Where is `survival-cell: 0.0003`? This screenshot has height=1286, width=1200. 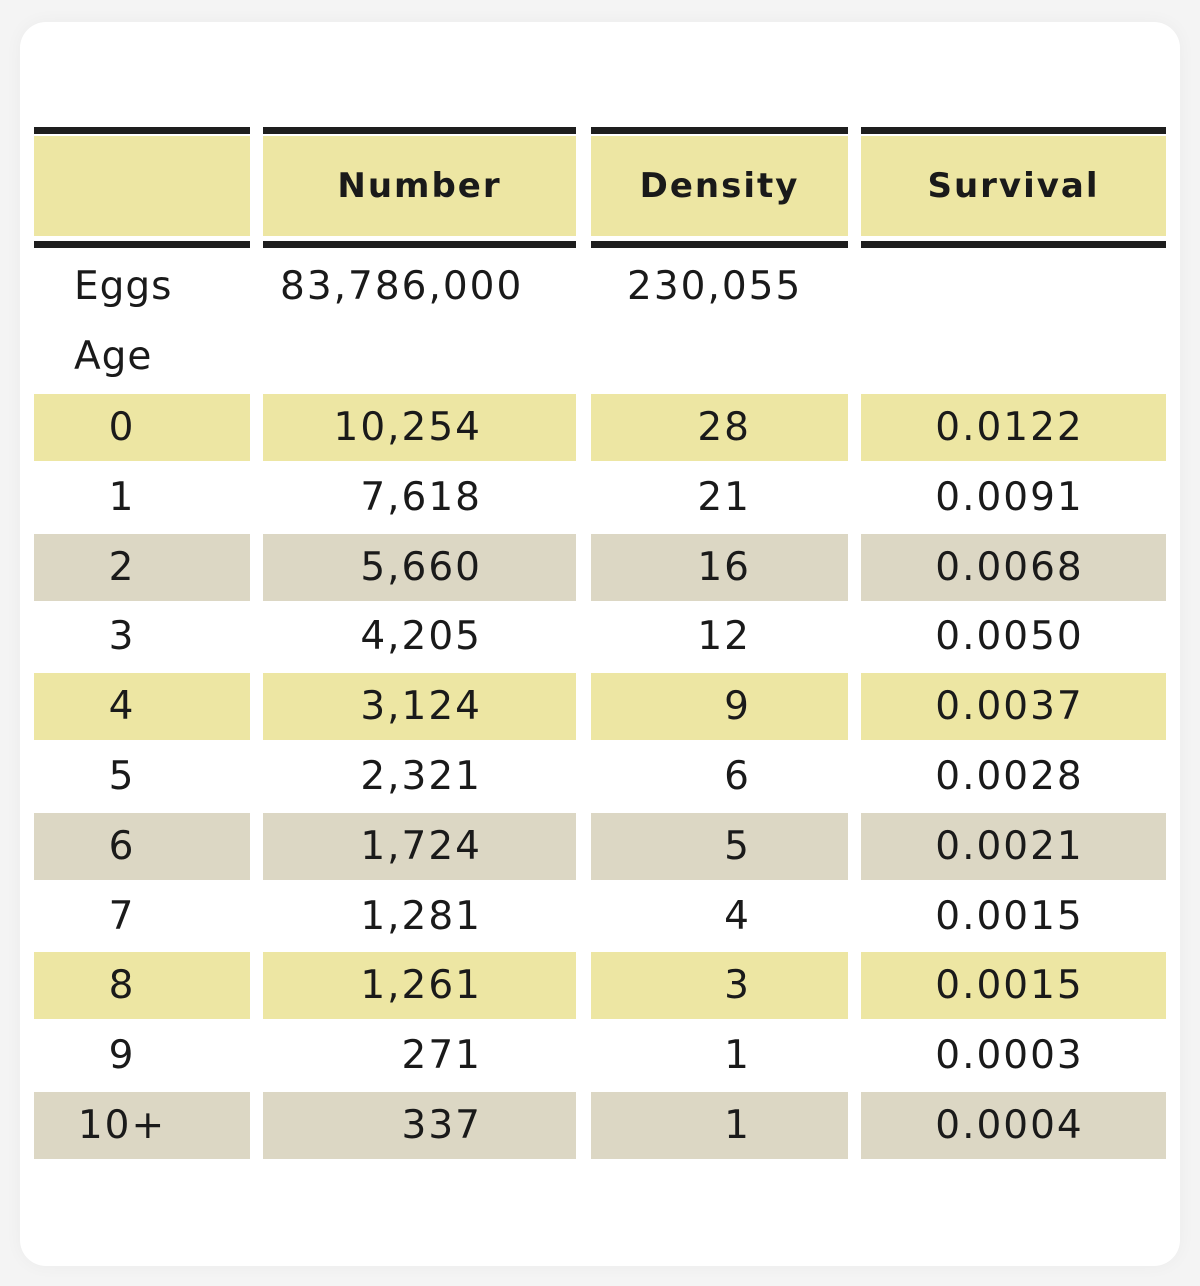 survival-cell: 0.0003 is located at coordinates (1009, 1055).